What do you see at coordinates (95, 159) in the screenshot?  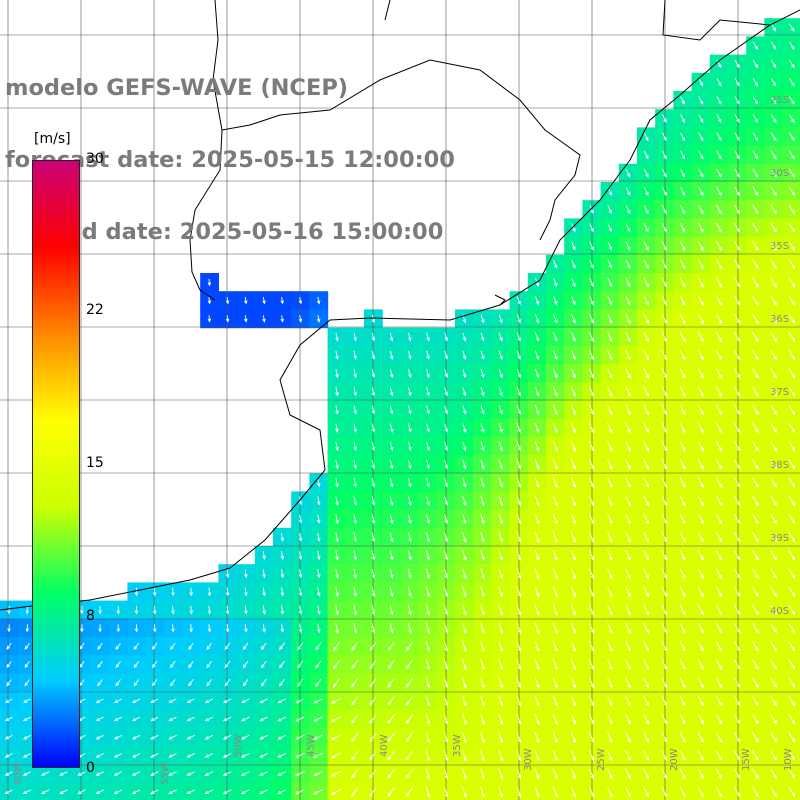 I see `colorbar-tick-30: 30` at bounding box center [95, 159].